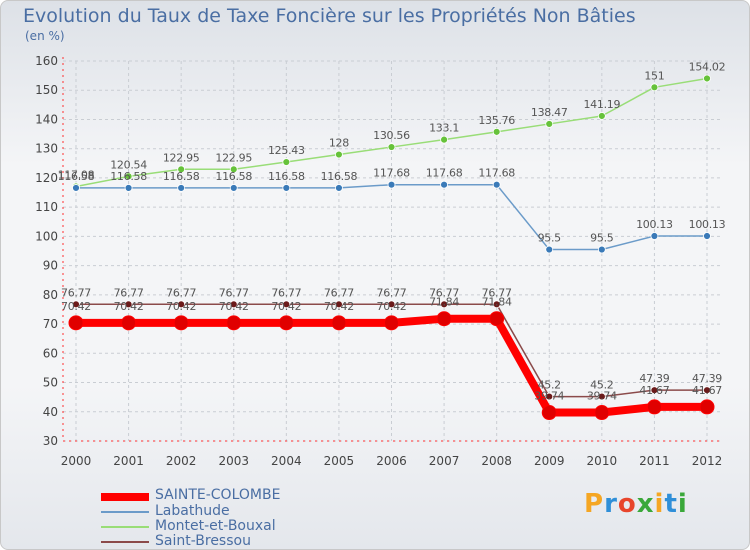 The image size is (750, 550). I want to click on logo-letter: x, so click(645, 504).